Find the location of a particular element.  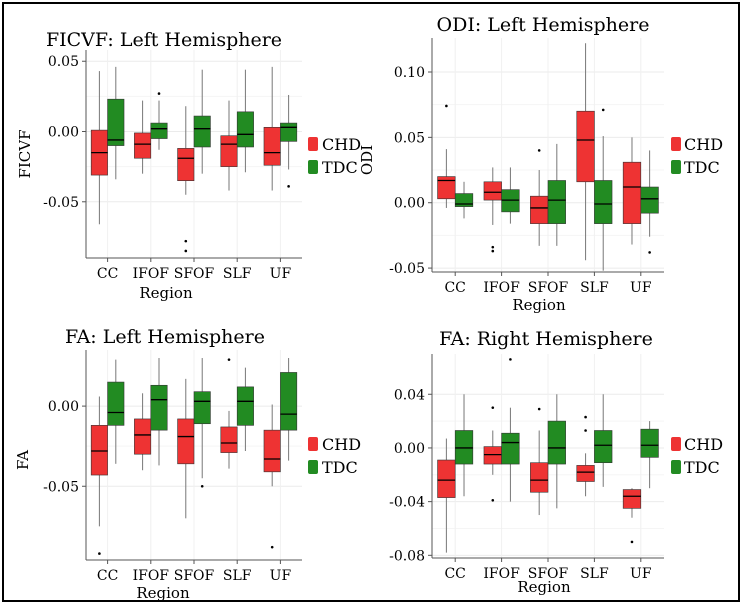

y-tick-label: -0.05 is located at coordinates (407, 269).